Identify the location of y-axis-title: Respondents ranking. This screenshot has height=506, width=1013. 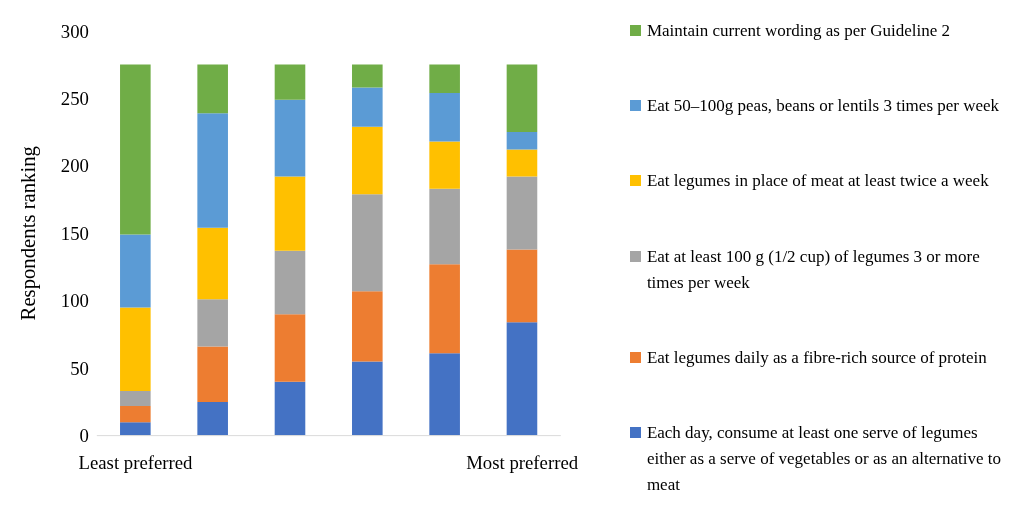
(29, 233).